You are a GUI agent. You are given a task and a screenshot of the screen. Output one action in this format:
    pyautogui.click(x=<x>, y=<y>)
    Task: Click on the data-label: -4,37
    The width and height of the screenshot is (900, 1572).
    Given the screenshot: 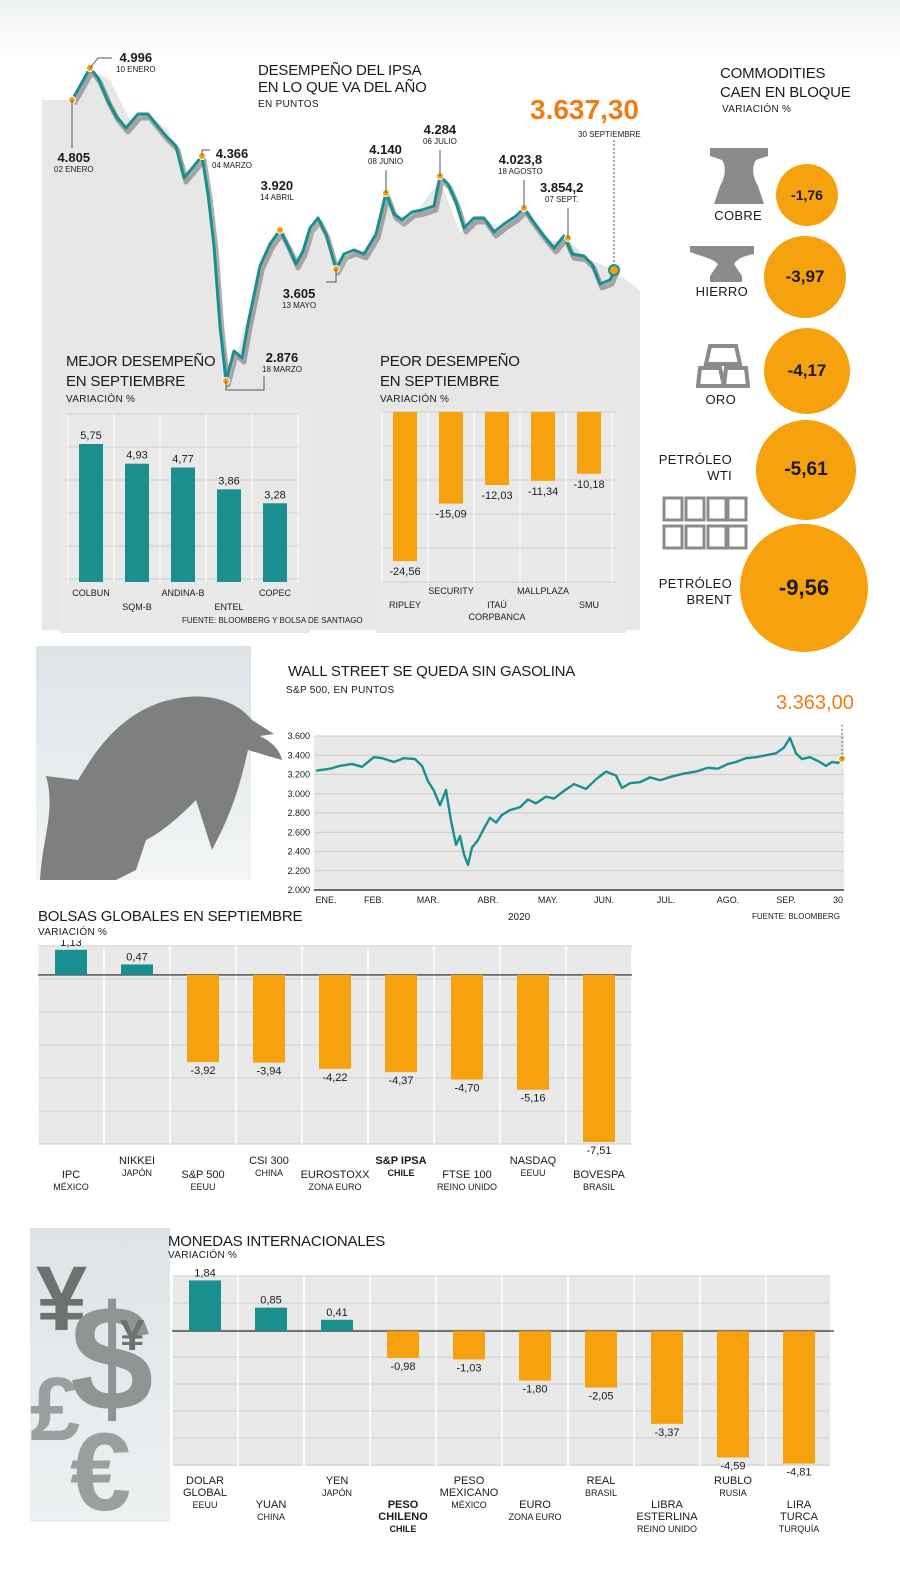 What is the action you would take?
    pyautogui.click(x=400, y=1081)
    